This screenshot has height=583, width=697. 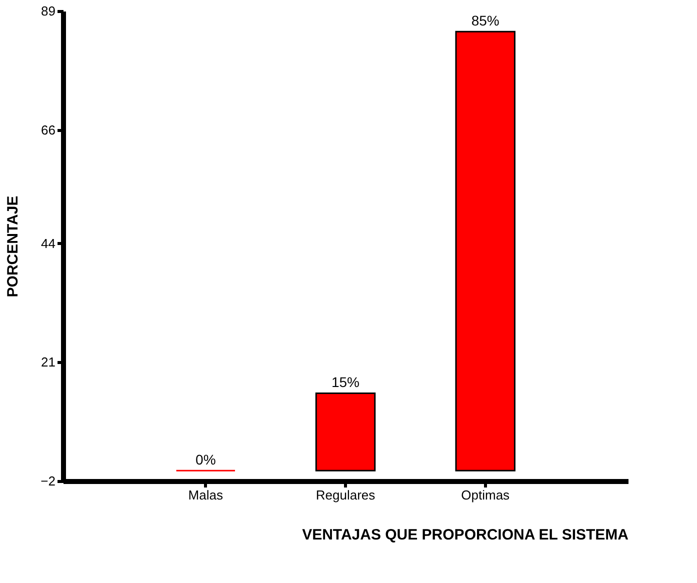 What do you see at coordinates (48, 243) in the screenshot?
I see `y-tick-label: 44` at bounding box center [48, 243].